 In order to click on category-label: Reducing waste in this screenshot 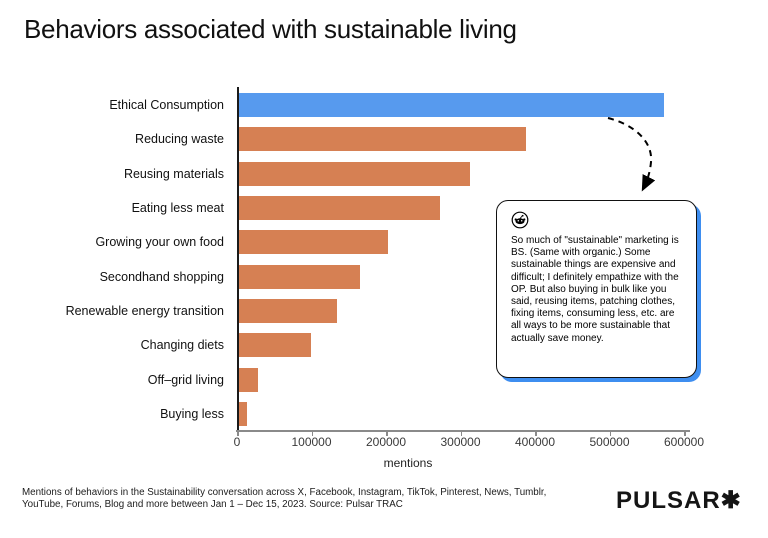, I will do `click(179, 139)`.